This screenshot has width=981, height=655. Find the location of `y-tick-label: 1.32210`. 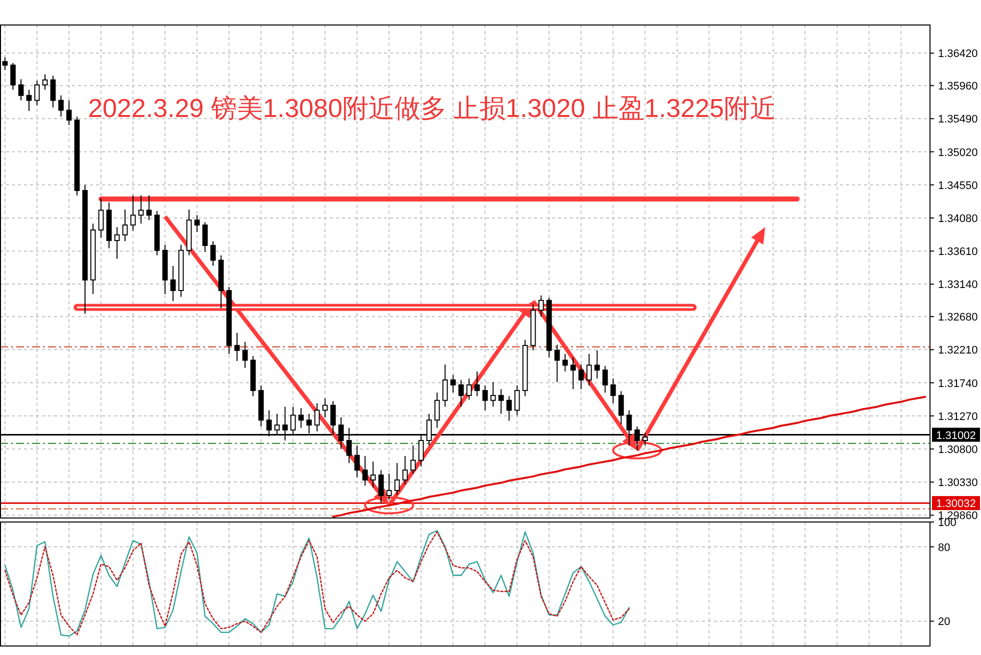

y-tick-label: 1.32210 is located at coordinates (958, 350).